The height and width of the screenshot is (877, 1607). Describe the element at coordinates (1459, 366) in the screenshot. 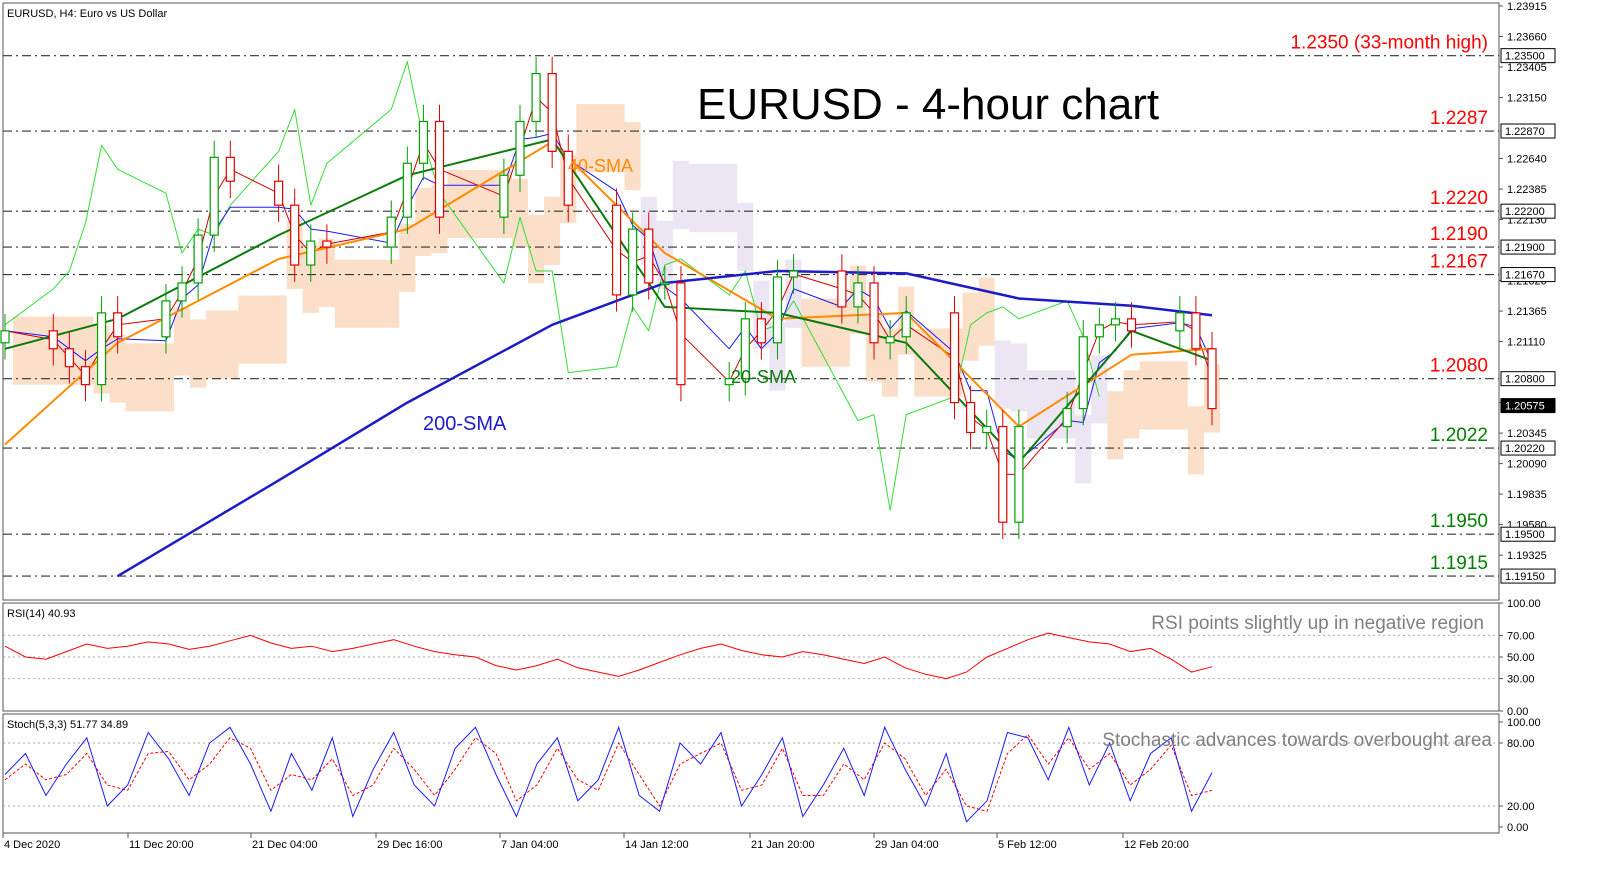

I see `level-annotation: 1.2080` at that location.